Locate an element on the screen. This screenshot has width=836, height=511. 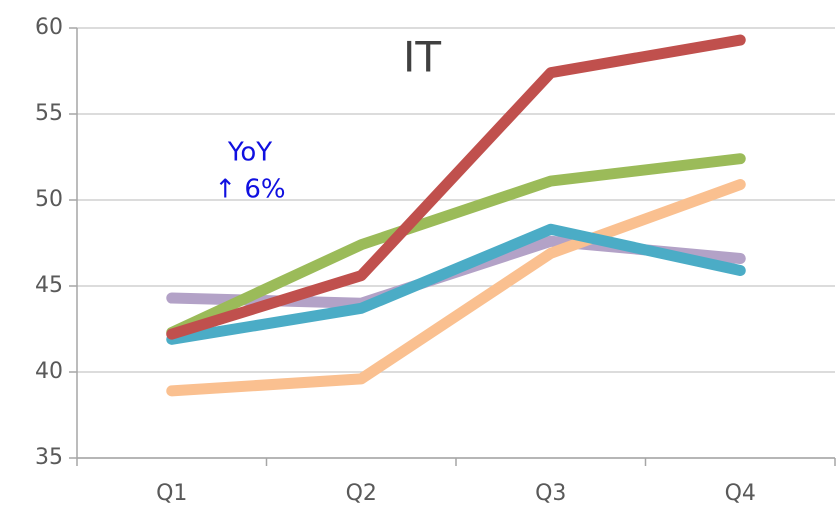
x-tick-label: Q2 is located at coordinates (361, 493).